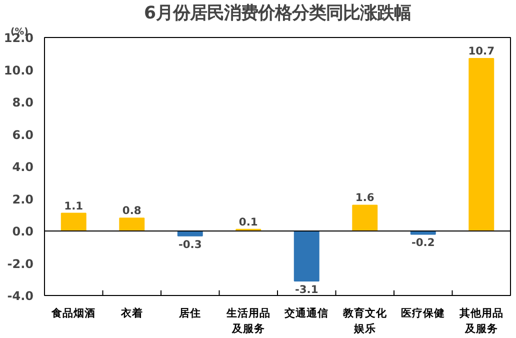  What do you see at coordinates (20, 263) in the screenshot?
I see `y-tick-label: -2.0` at bounding box center [20, 263].